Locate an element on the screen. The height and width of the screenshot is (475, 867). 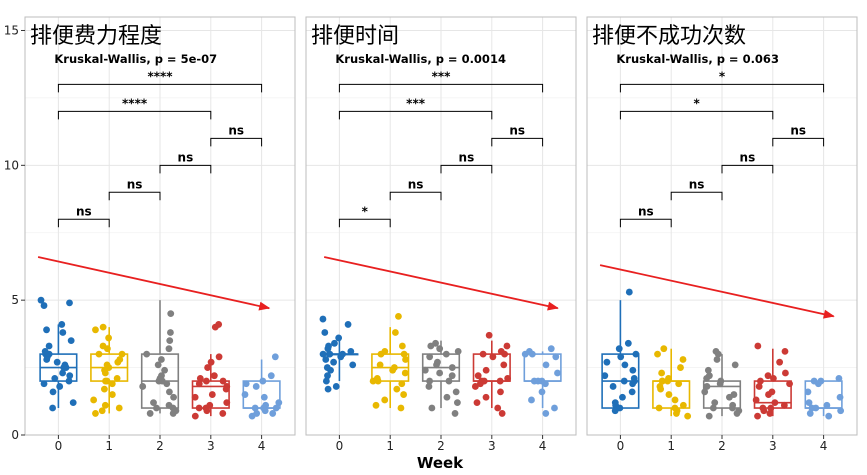
panel-title: 排便费力程度 is located at coordinates (96, 36).